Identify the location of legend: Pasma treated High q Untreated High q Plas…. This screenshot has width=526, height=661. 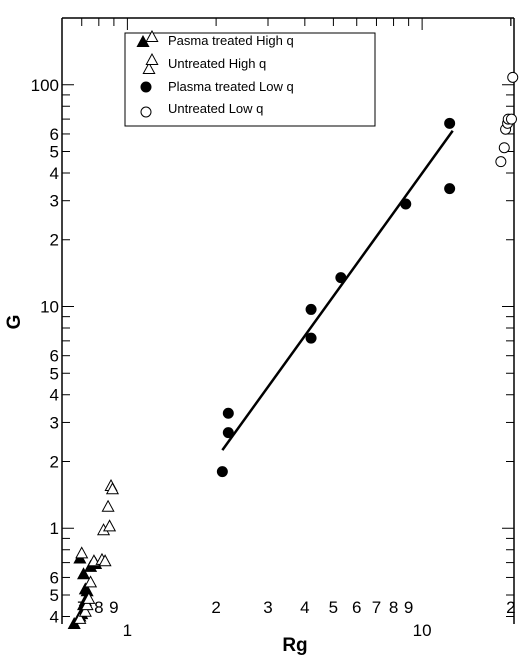
(250, 78).